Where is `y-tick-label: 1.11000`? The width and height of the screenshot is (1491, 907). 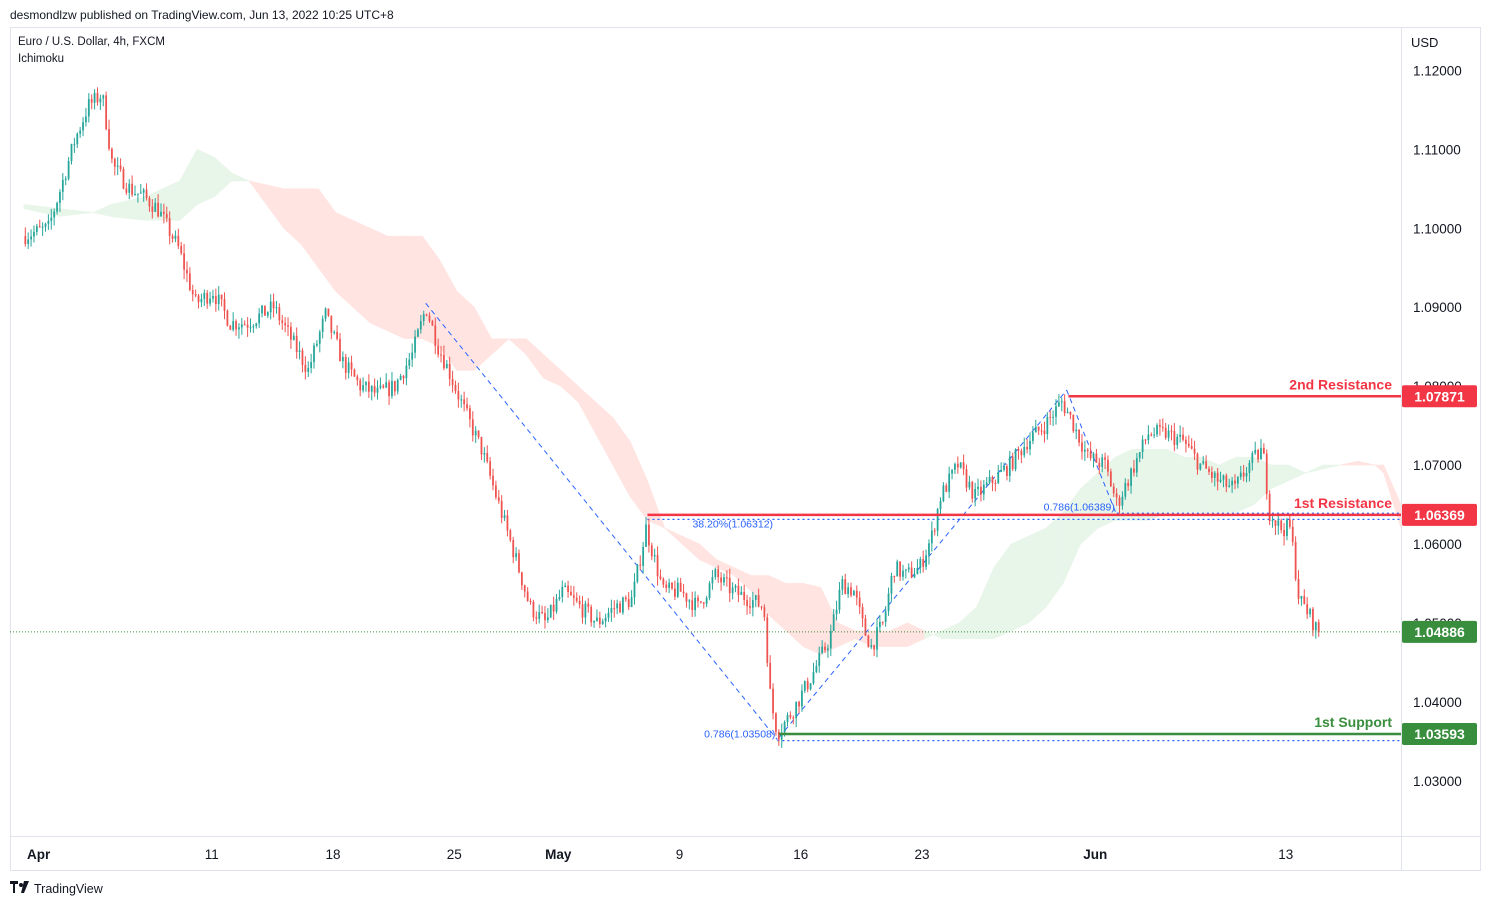 y-tick-label: 1.11000 is located at coordinates (1437, 149).